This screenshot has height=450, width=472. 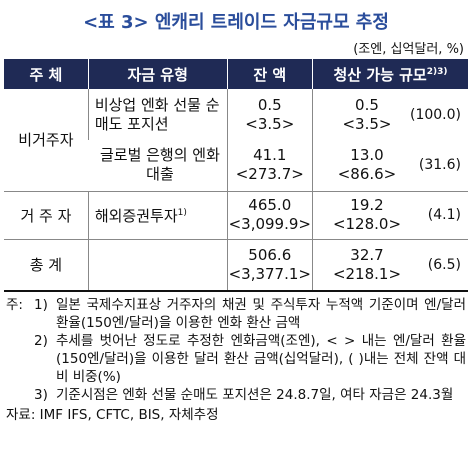 I want to click on note-marker: 3), so click(x=41, y=395).